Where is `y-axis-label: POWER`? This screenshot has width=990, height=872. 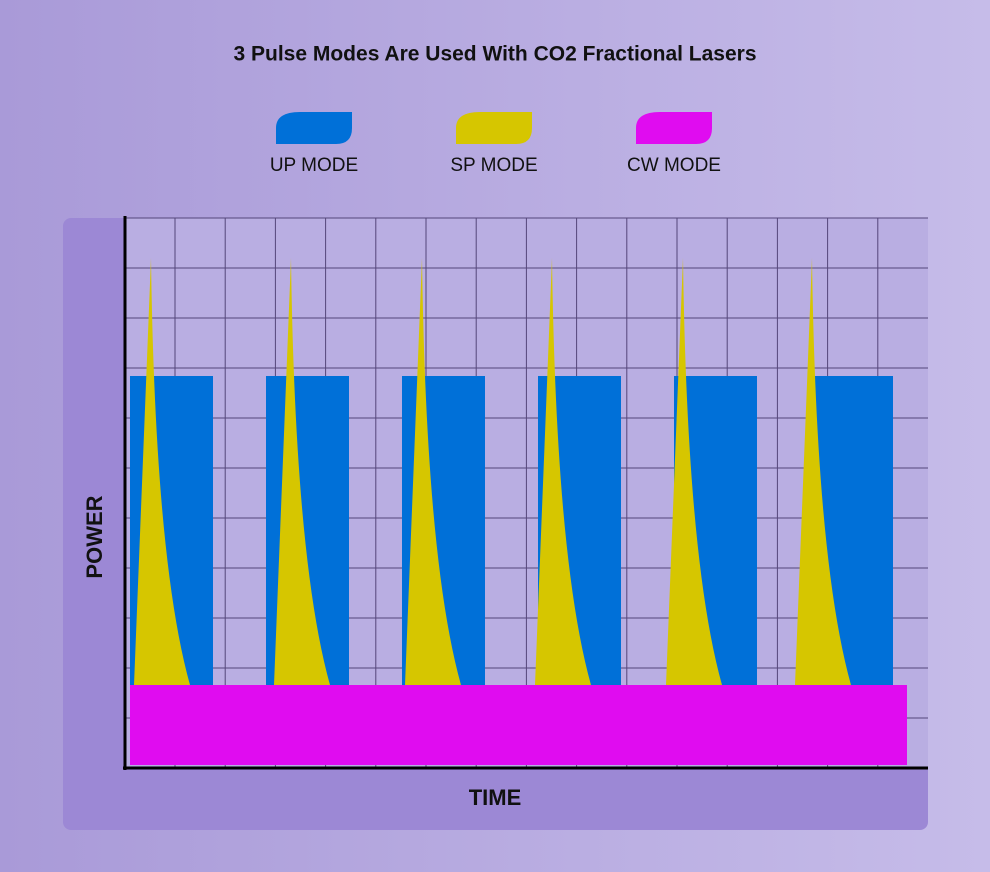 y-axis-label: POWER is located at coordinates (94, 536).